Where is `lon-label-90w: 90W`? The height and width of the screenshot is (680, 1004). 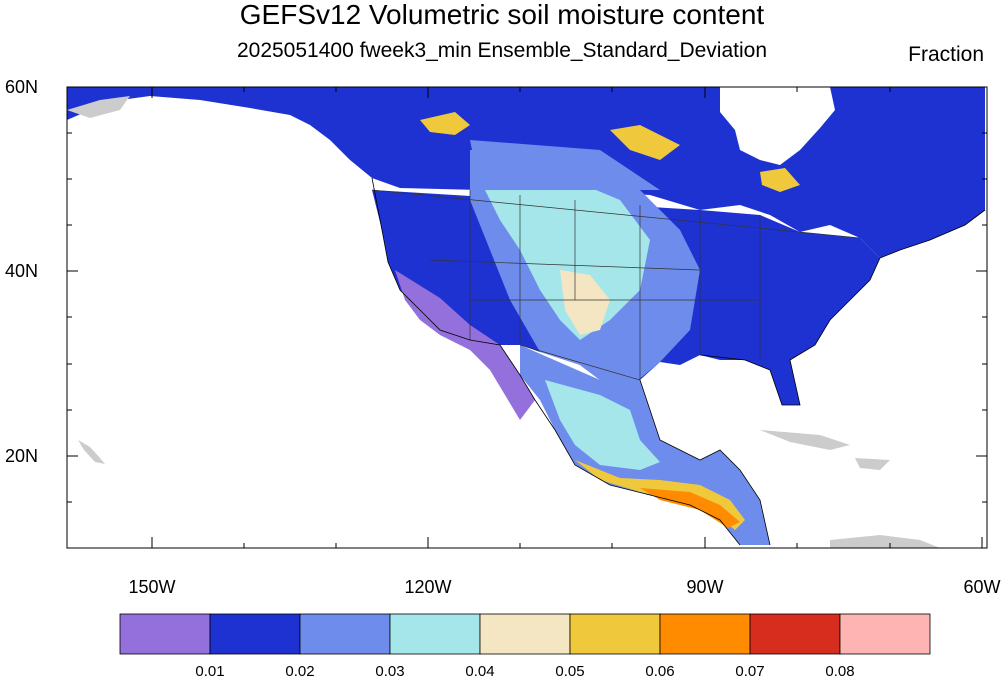
lon-label-90w: 90W is located at coordinates (704, 587).